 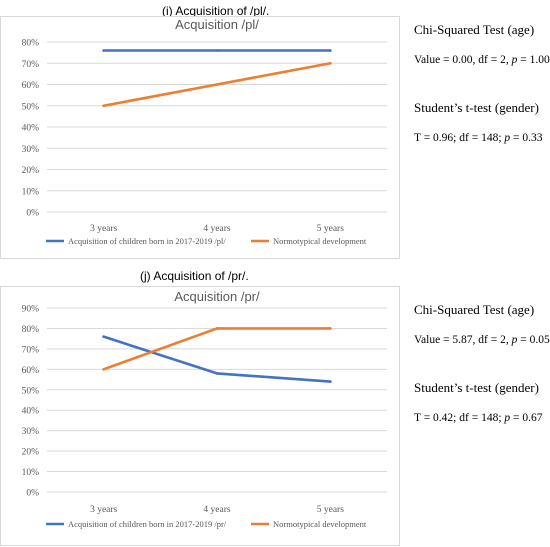 I want to click on chart-title: Acquisition /pr/, so click(x=217, y=296).